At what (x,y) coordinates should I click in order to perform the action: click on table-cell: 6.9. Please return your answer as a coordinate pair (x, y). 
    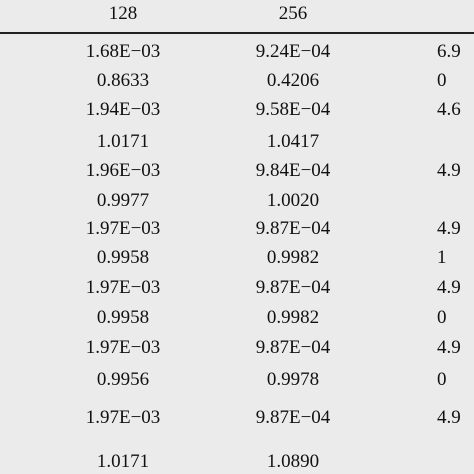
    Looking at the image, I should click on (449, 51).